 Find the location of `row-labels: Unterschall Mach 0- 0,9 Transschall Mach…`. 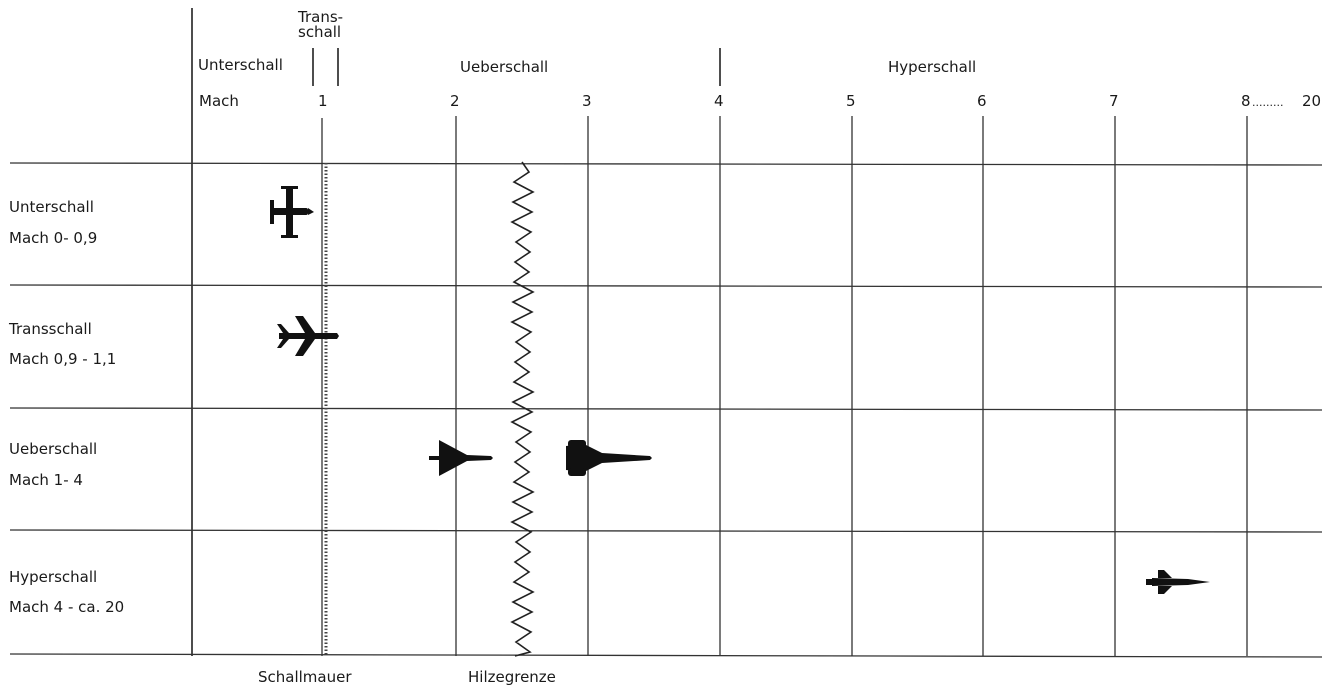

row-labels: Unterschall Mach 0- 0,9 Transschall Mach… is located at coordinates (66, 407).